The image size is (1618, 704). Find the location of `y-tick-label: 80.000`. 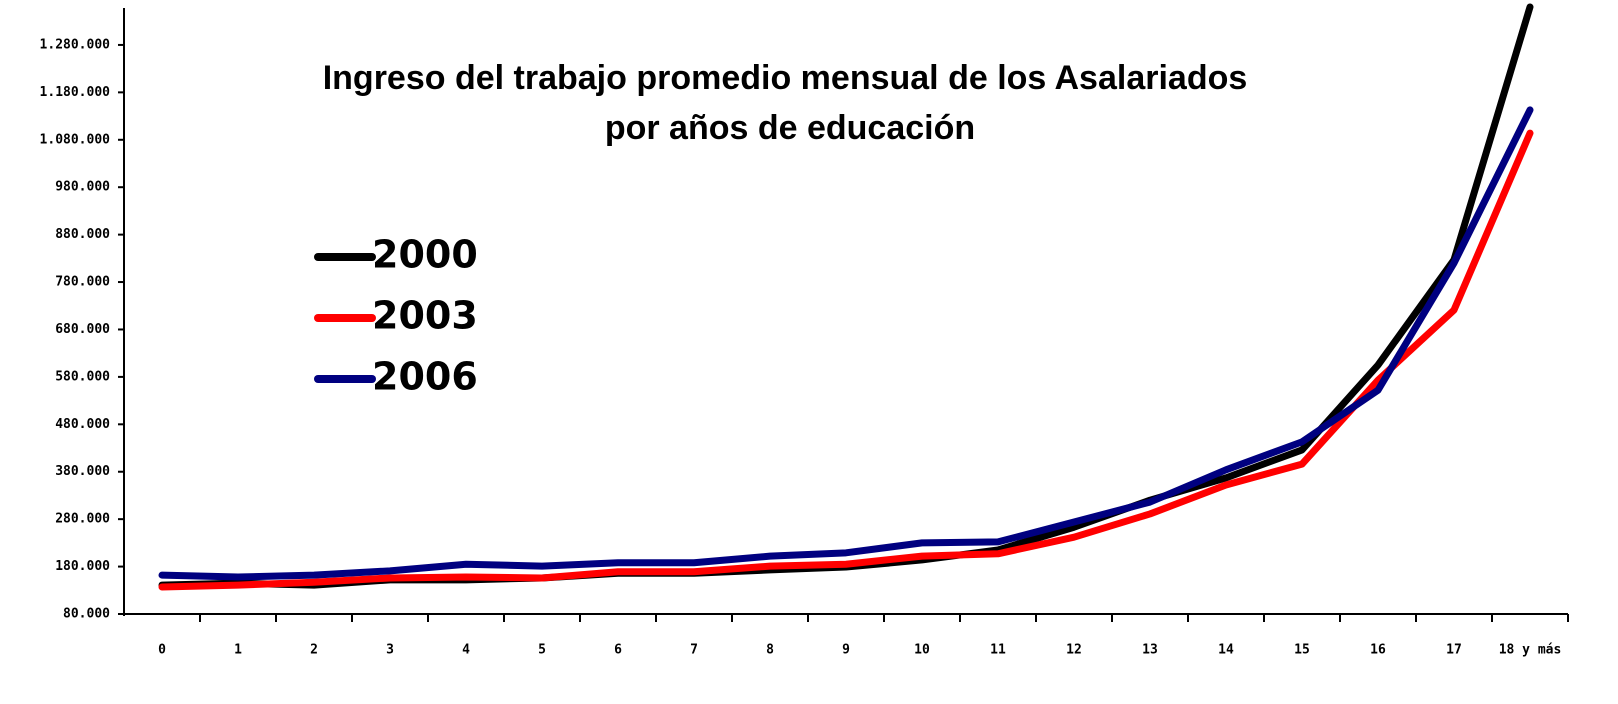

y-tick-label: 80.000 is located at coordinates (86, 614).